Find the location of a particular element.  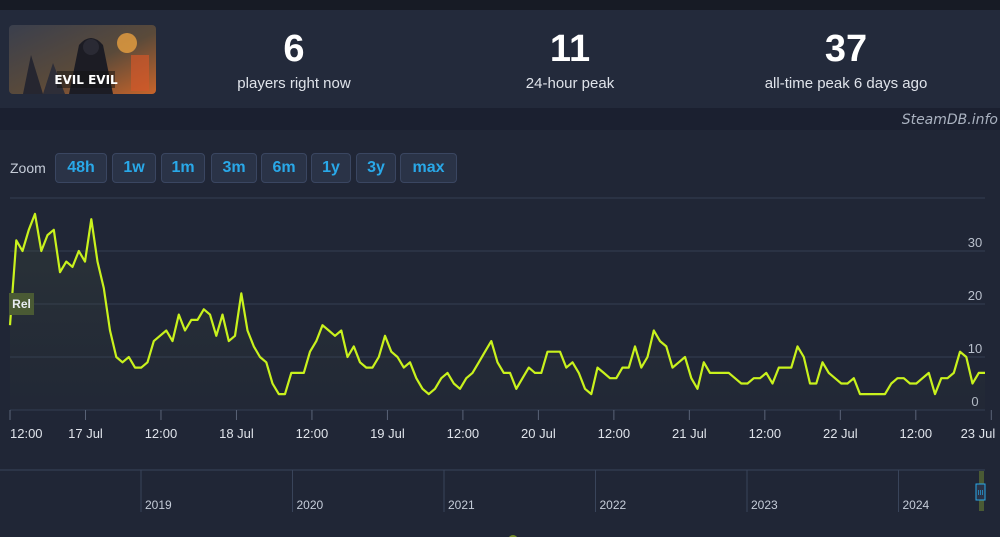

navigator-handle-label: III is located at coordinates (981, 493).